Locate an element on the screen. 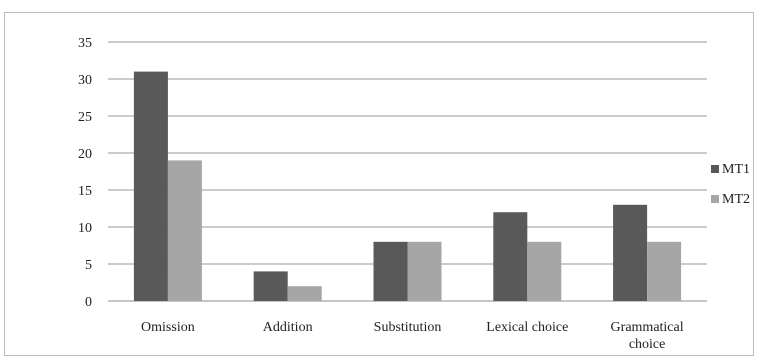 This screenshot has width=758, height=358. x-tick-label: choice is located at coordinates (647, 344).